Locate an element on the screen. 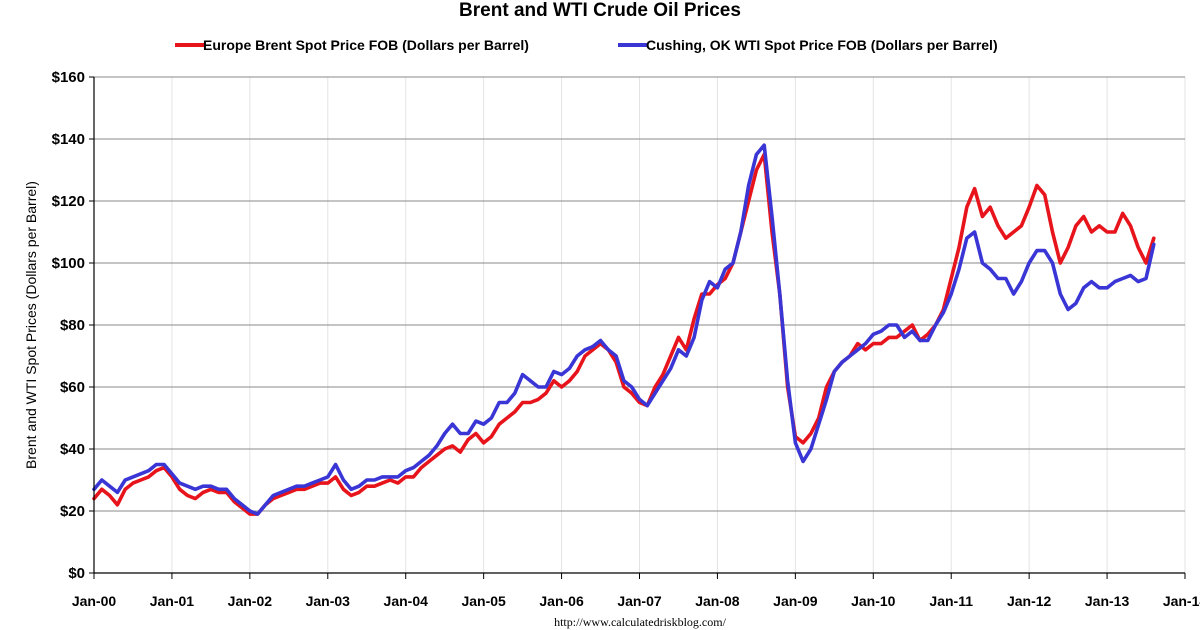 The width and height of the screenshot is (1200, 630). x-tick-label: Jan-01 is located at coordinates (172, 601).